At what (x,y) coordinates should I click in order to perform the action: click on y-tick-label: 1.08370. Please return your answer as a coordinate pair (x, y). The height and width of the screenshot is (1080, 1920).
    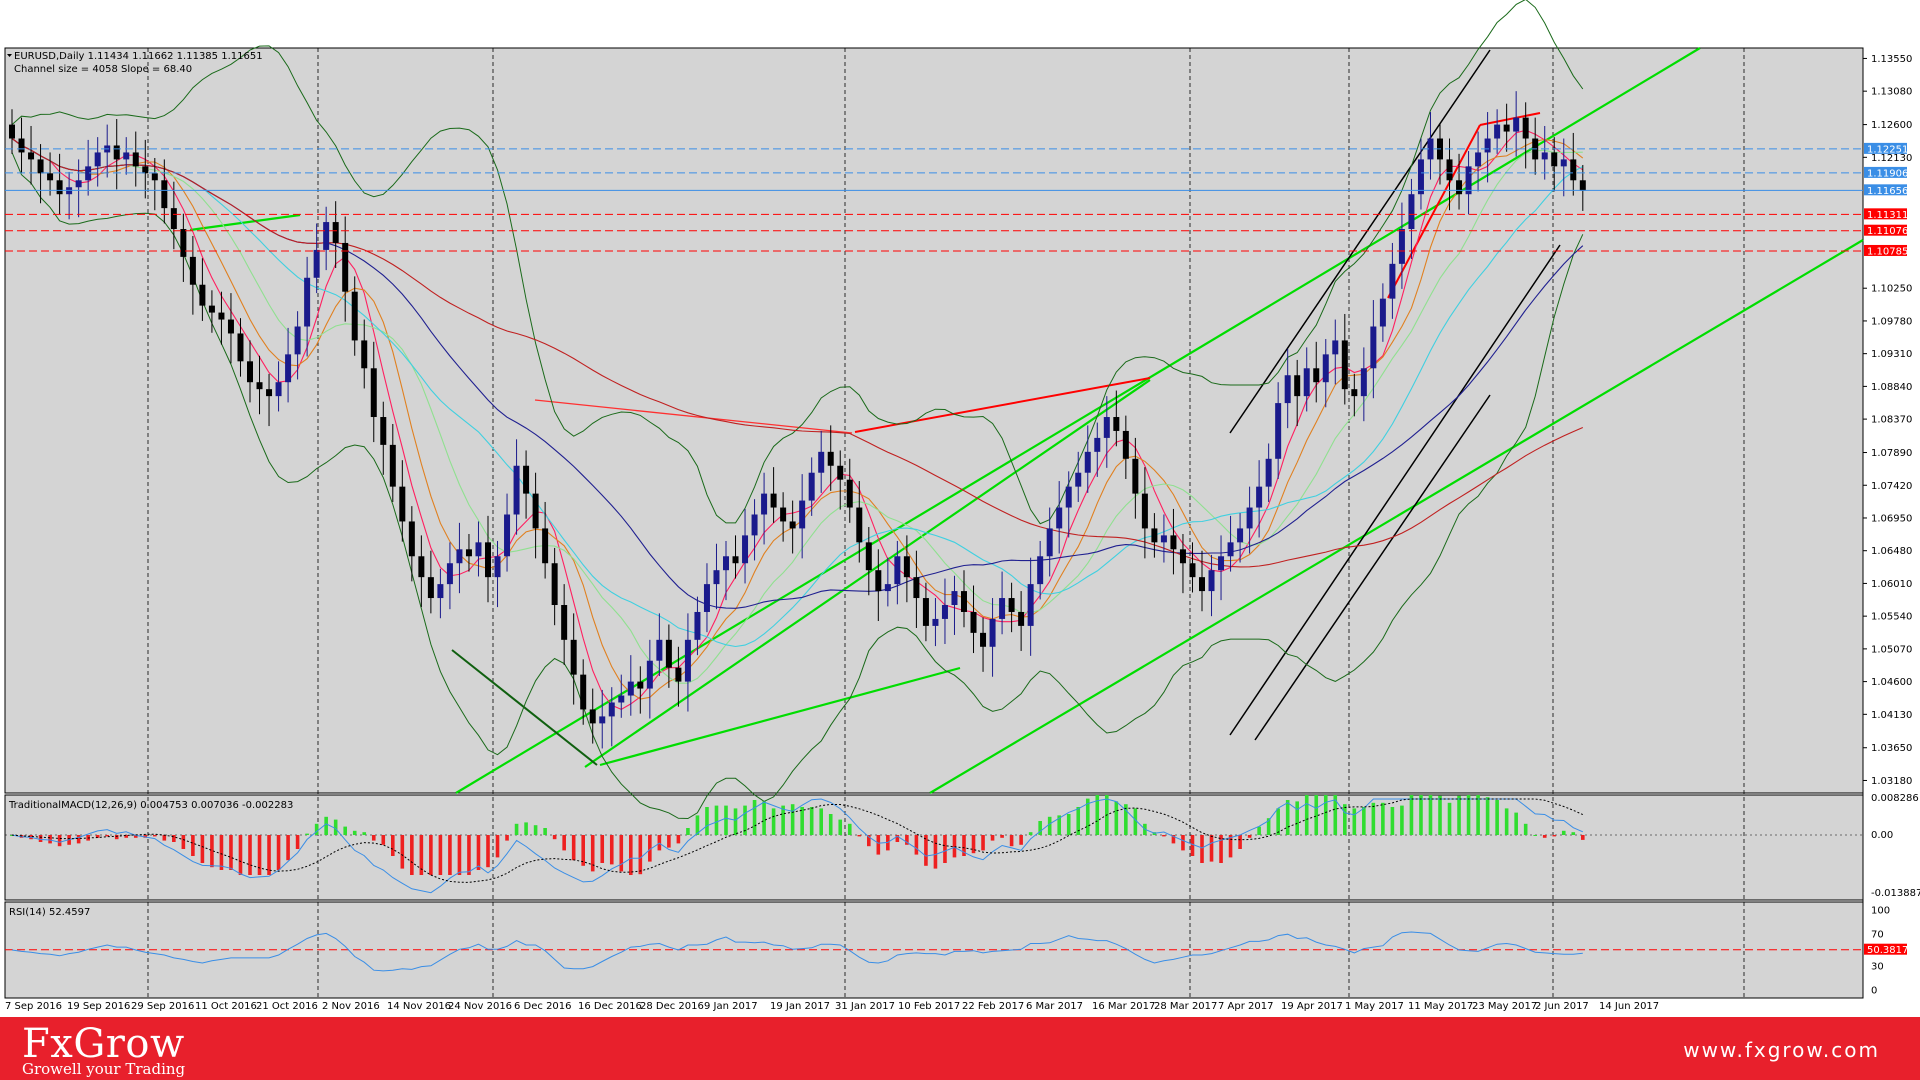
    Looking at the image, I should click on (1891, 420).